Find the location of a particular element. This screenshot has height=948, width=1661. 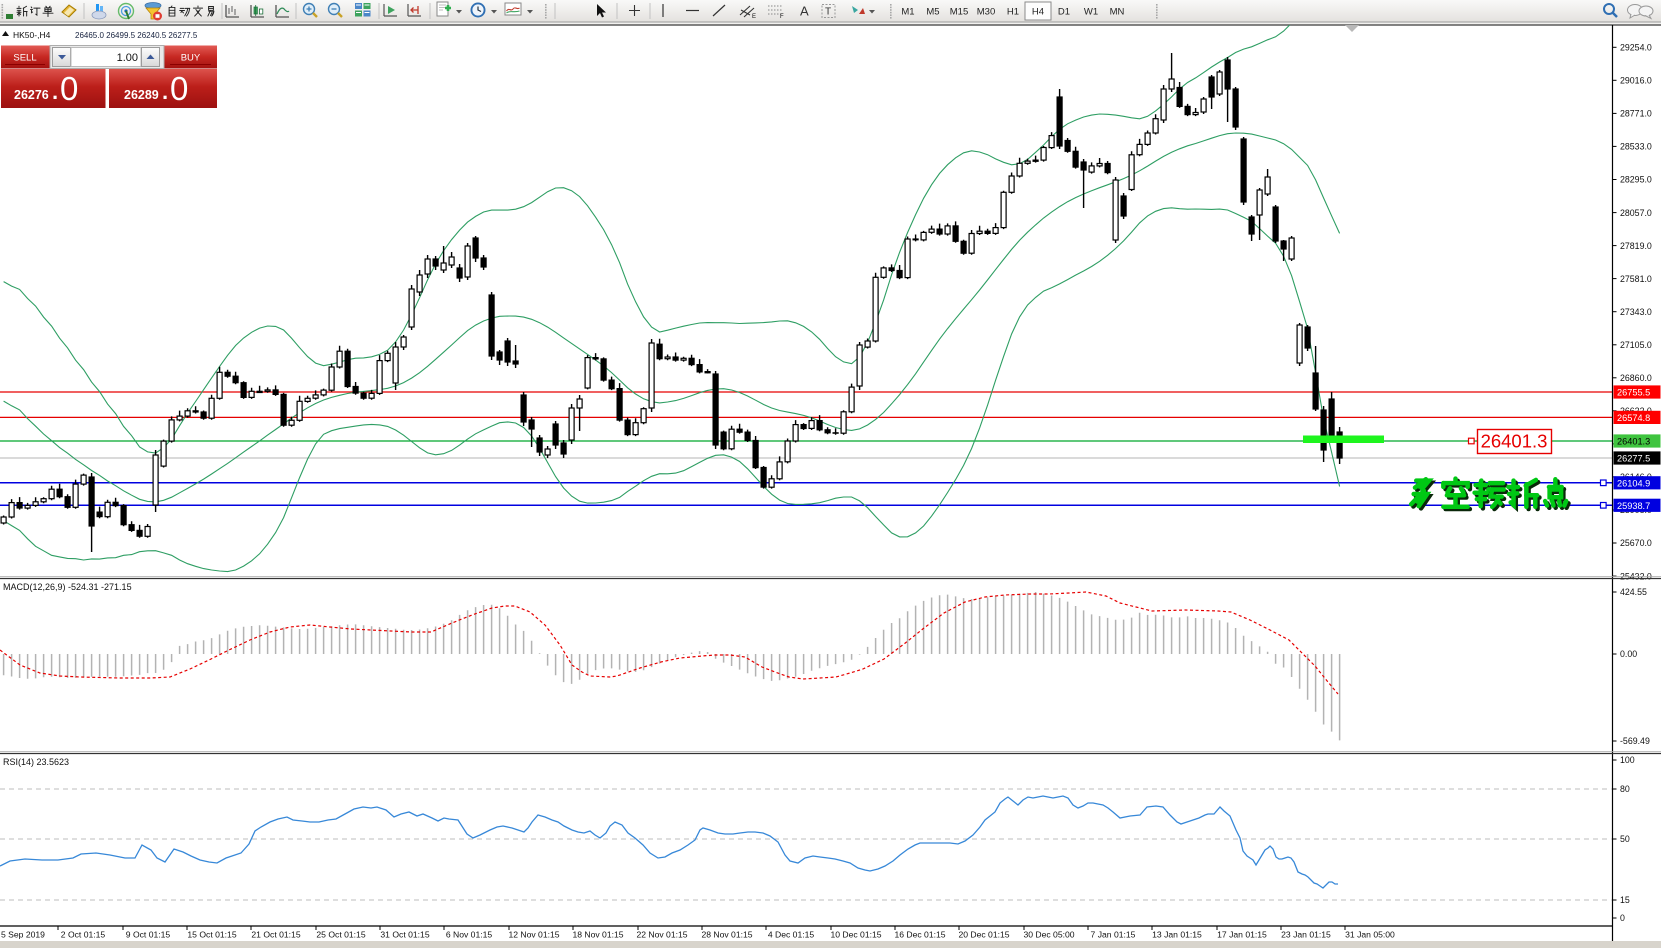

svg-text: 25938.7 is located at coordinates (1633, 506).